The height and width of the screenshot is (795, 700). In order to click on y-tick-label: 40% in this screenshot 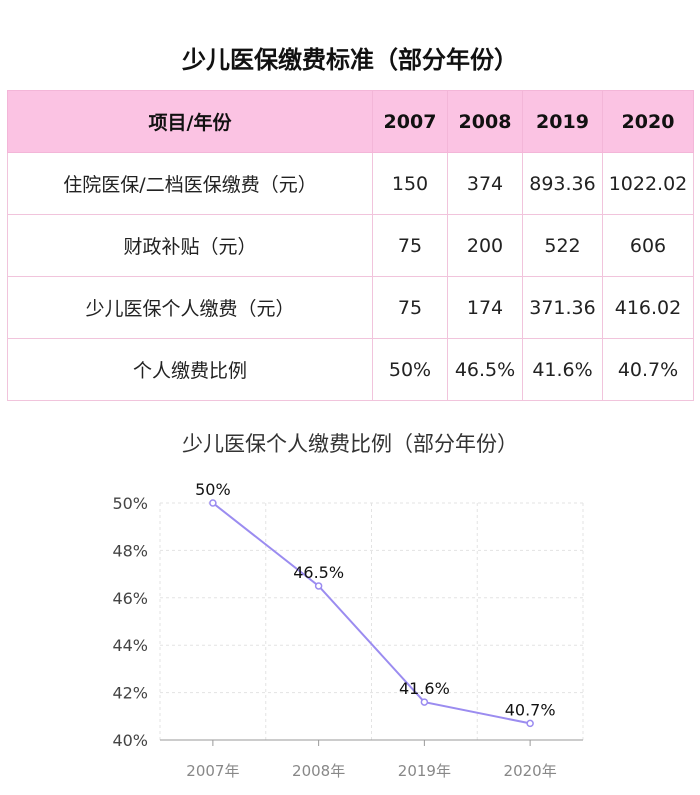, I will do `click(130, 740)`.